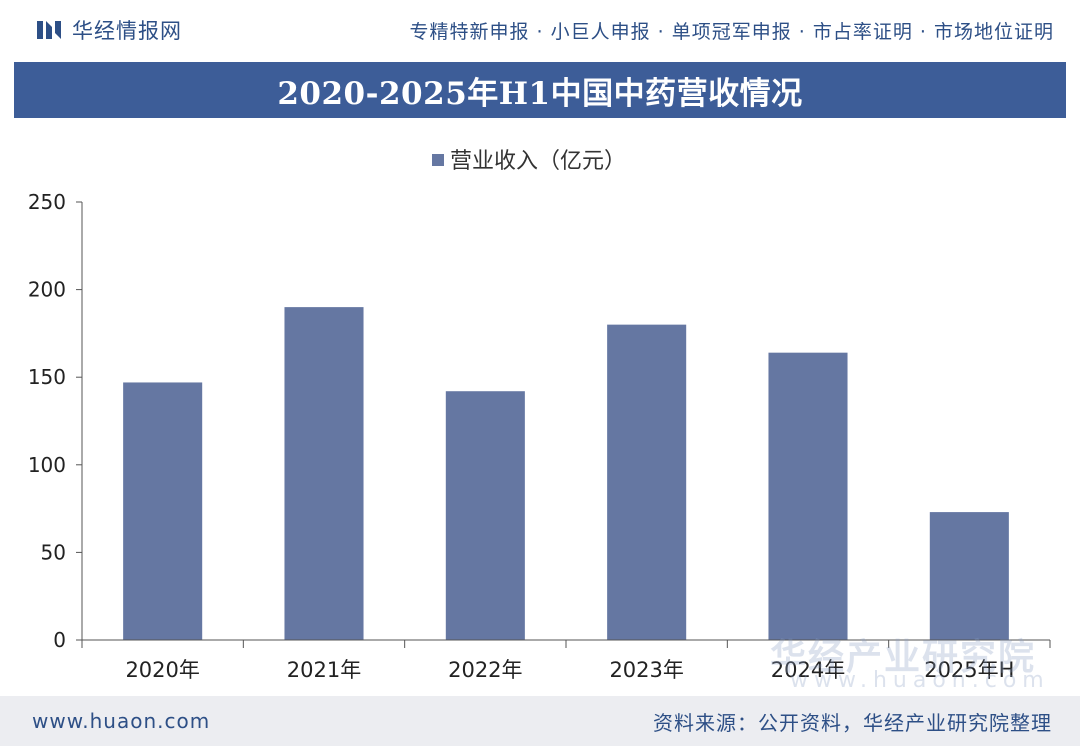  I want to click on footer-source: 资料来源：公开资料，华经产业研究院整理, so click(852, 722).